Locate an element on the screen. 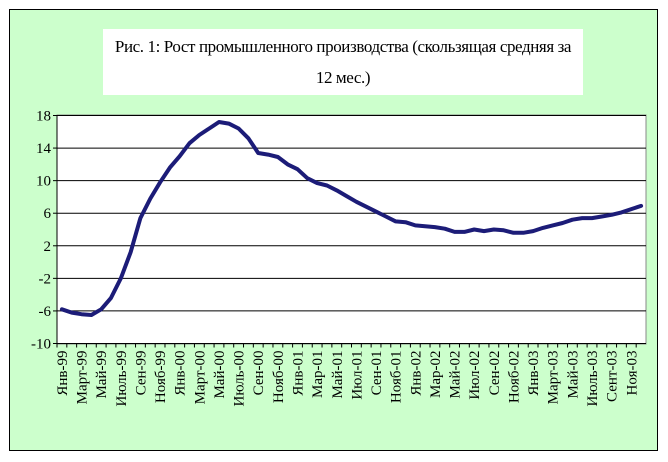  x-tick-label: Нояб-00 is located at coordinates (279, 377).